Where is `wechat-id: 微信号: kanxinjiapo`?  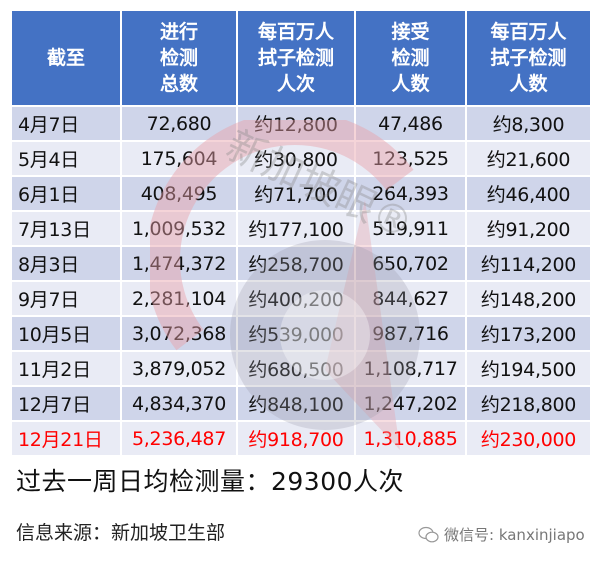
wechat-id: 微信号: kanxinjiapo is located at coordinates (501, 534).